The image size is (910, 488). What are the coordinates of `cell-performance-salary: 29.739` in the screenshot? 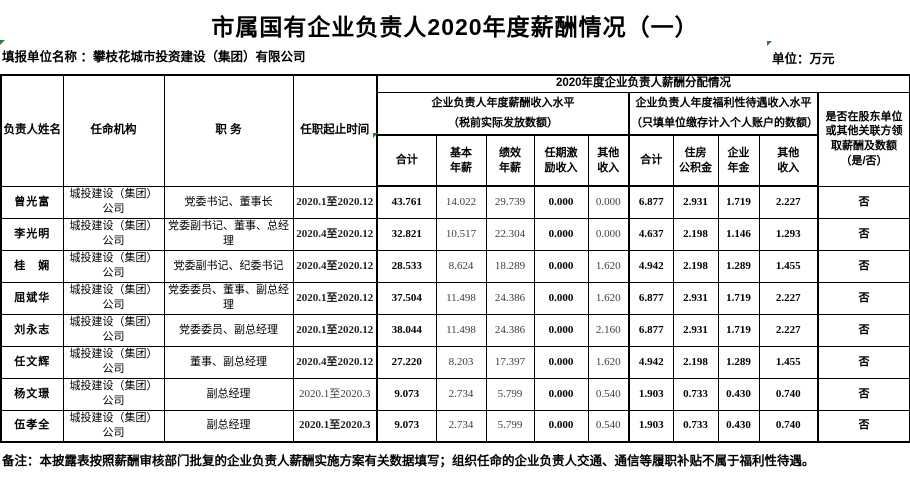 It's located at (510, 202).